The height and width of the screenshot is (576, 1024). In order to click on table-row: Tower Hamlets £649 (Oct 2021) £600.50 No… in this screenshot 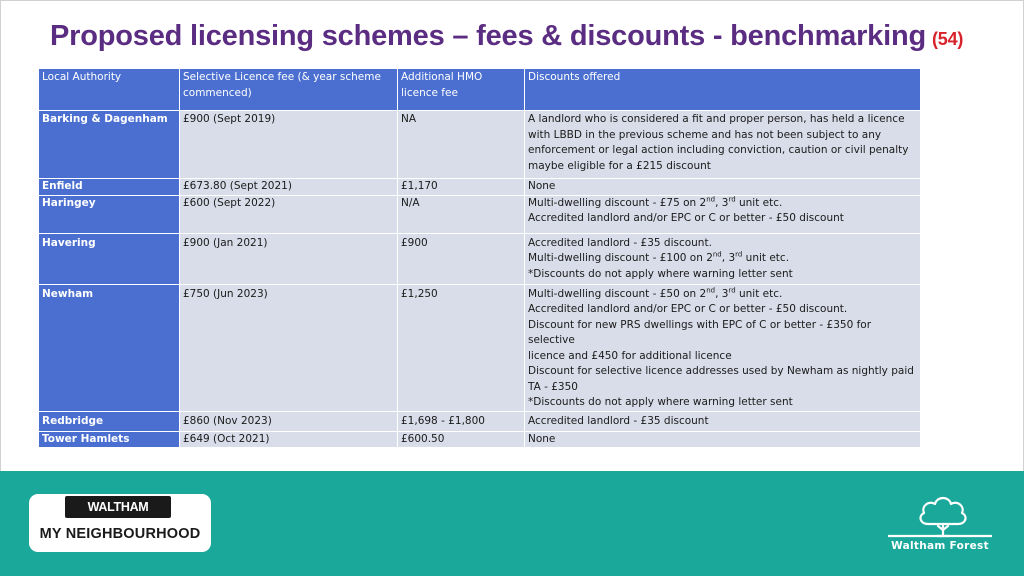, I will do `click(479, 439)`.